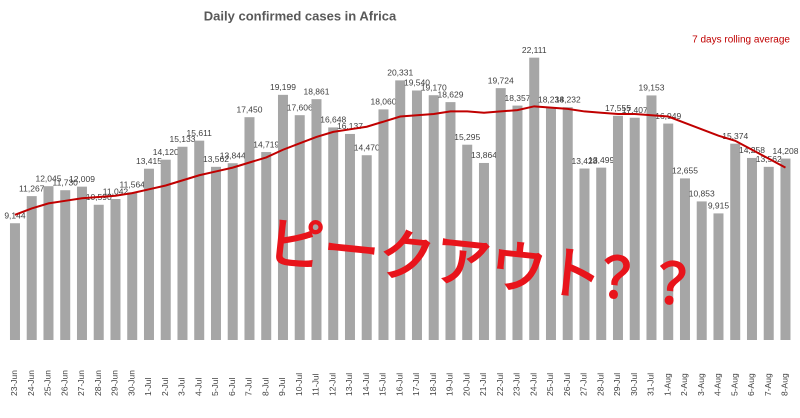  What do you see at coordinates (349, 384) in the screenshot?
I see `x-tick-label: 13-Jul` at bounding box center [349, 384].